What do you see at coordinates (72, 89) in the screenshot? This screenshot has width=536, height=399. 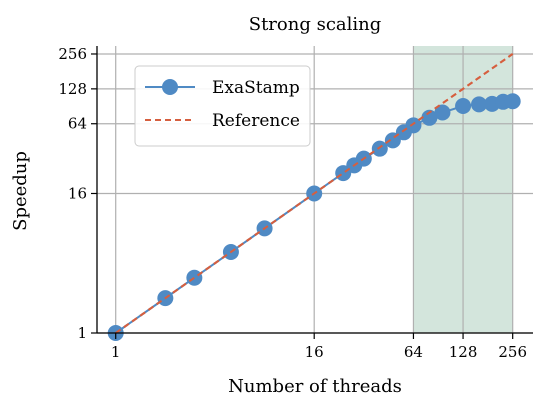 I see `y-tick-label: 128` at bounding box center [72, 89].